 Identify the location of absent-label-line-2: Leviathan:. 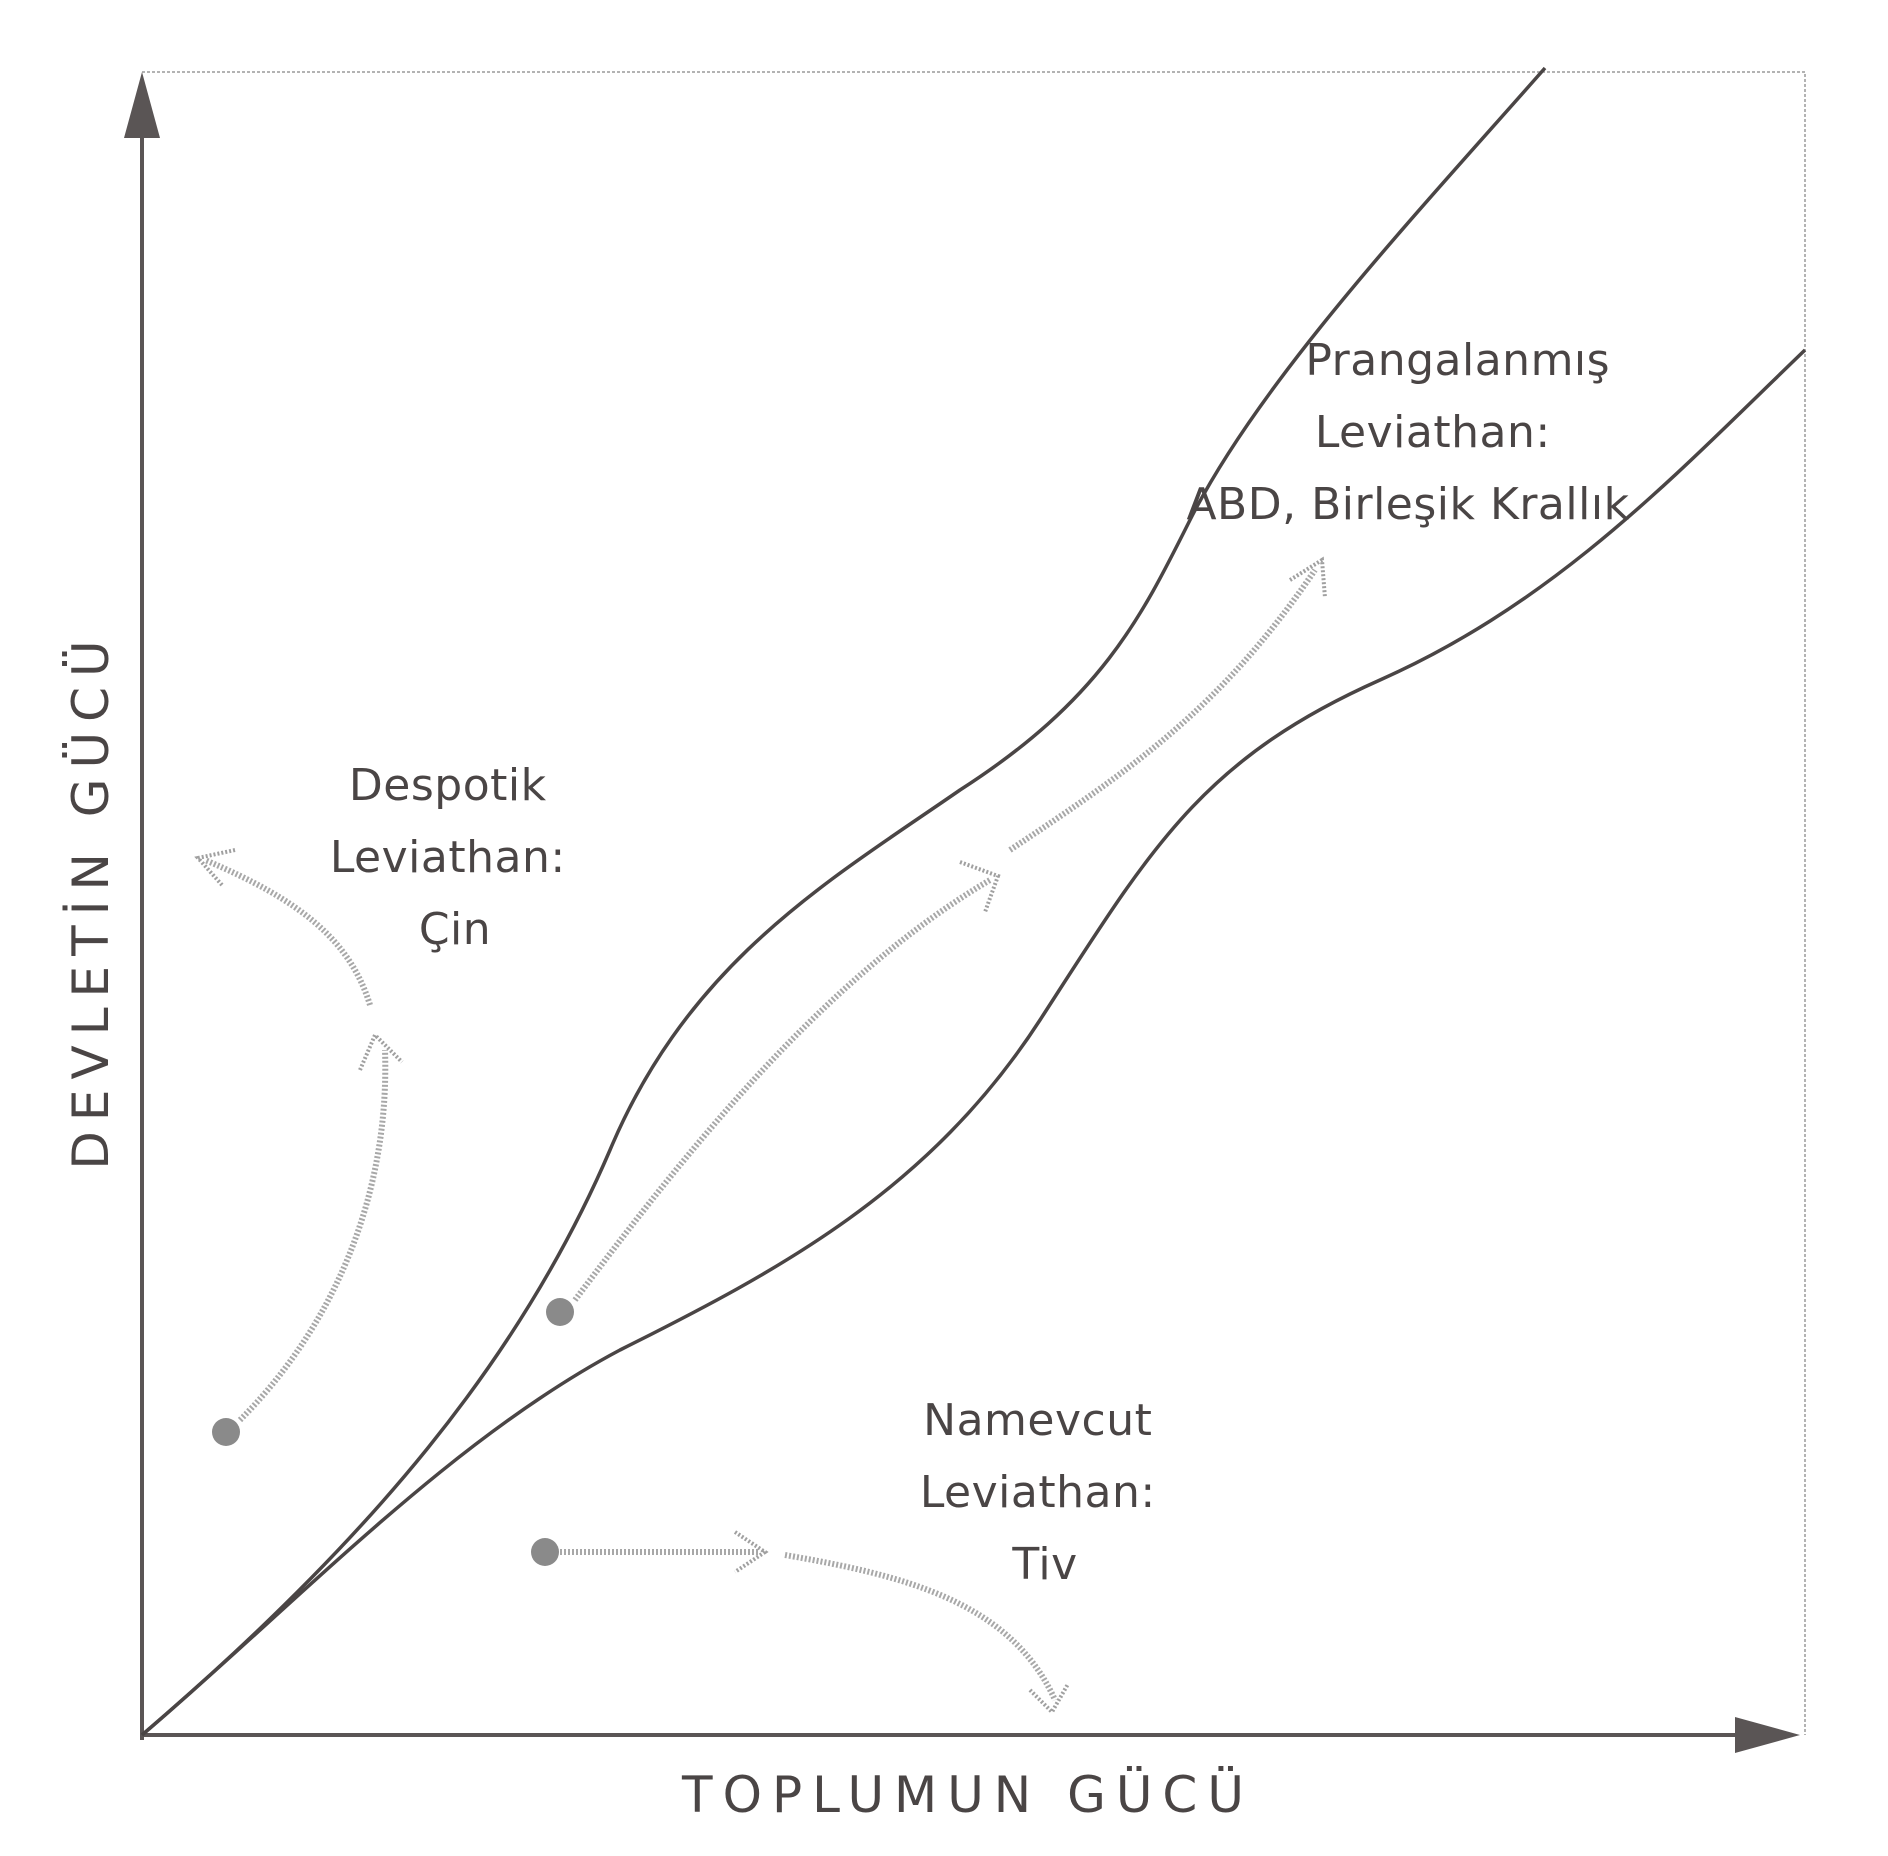
(1038, 1492).